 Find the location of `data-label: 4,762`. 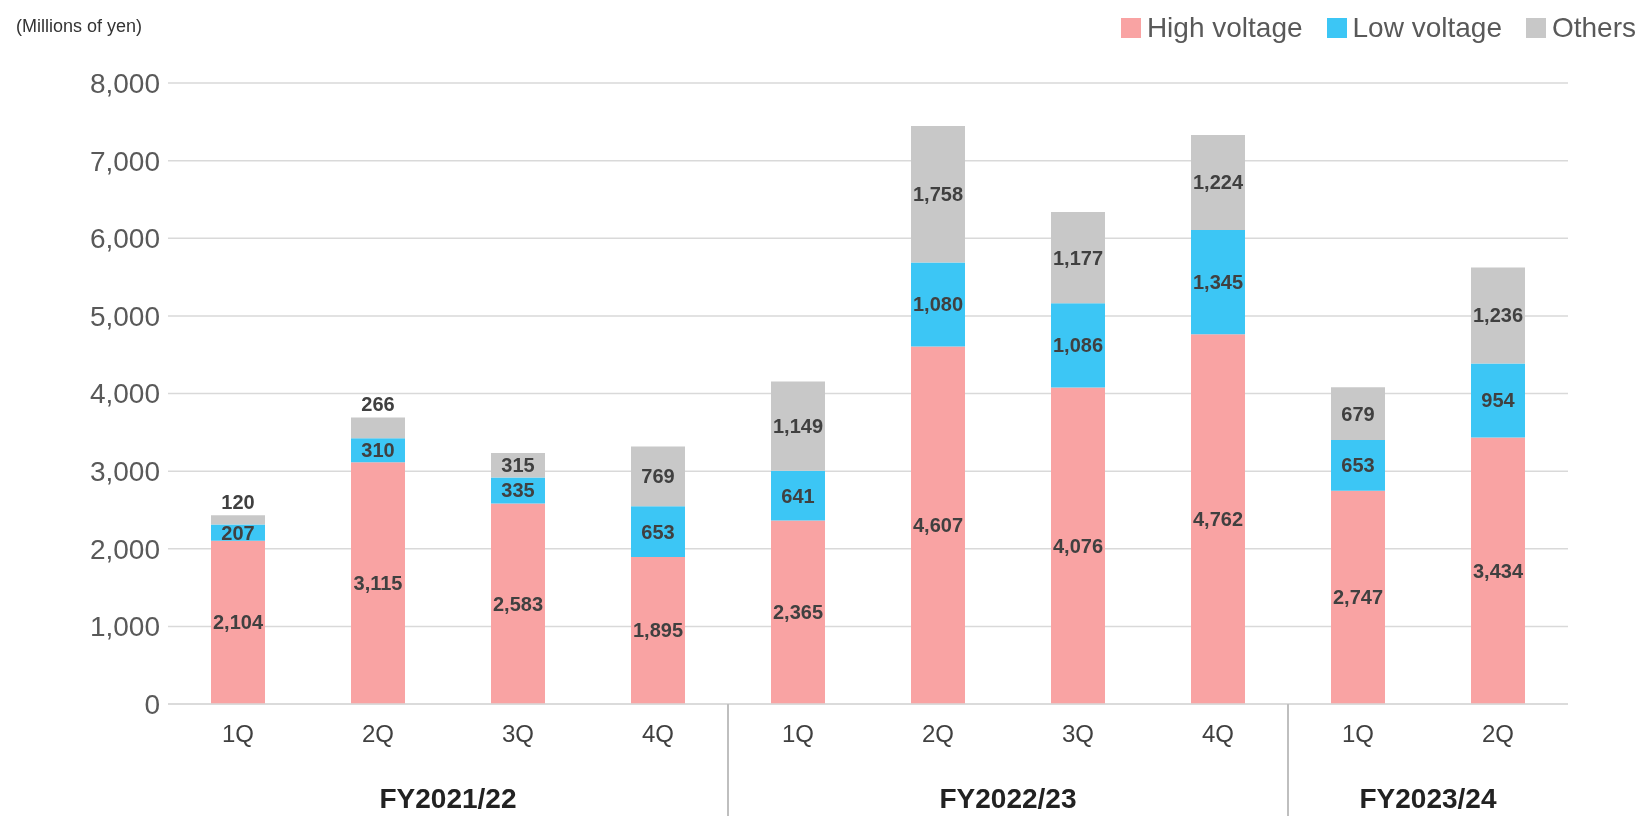

data-label: 4,762 is located at coordinates (1218, 519).